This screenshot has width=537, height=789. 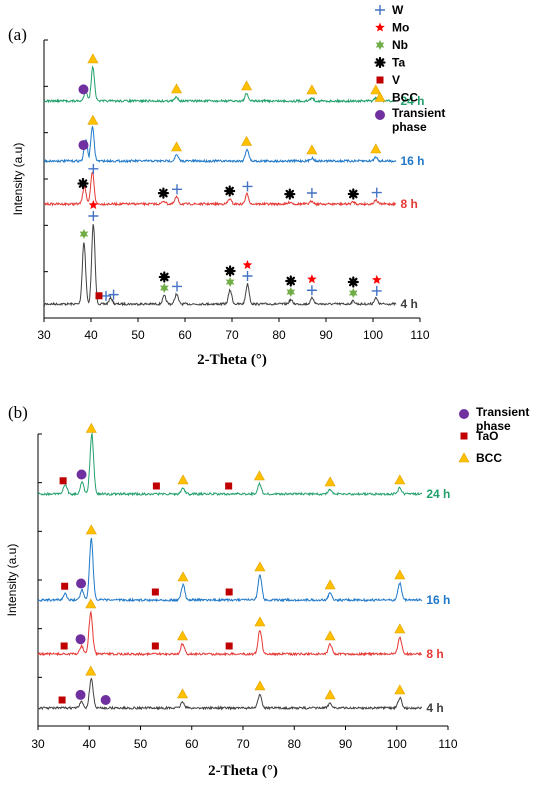 What do you see at coordinates (398, 10) in the screenshot?
I see `legend-label: W` at bounding box center [398, 10].